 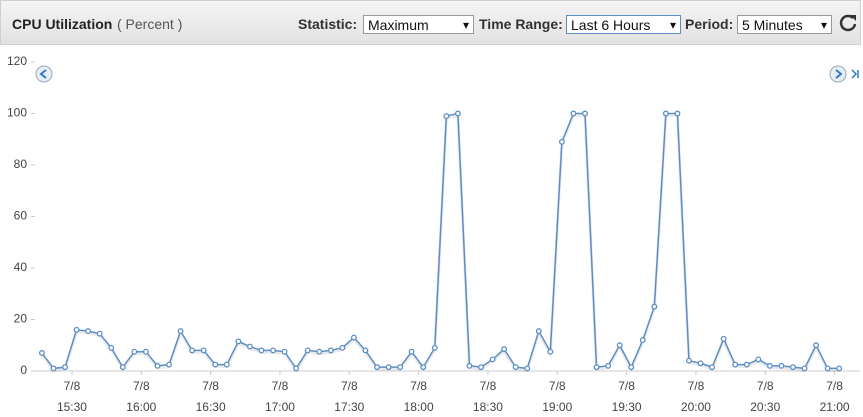 I want to click on period-select: 5 Minutes, so click(x=784, y=25).